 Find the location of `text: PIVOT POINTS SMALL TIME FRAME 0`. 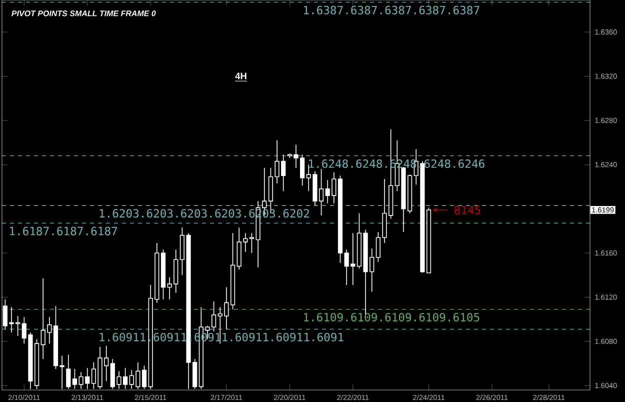

text: PIVOT POINTS SMALL TIME FRAME 0 is located at coordinates (84, 13).